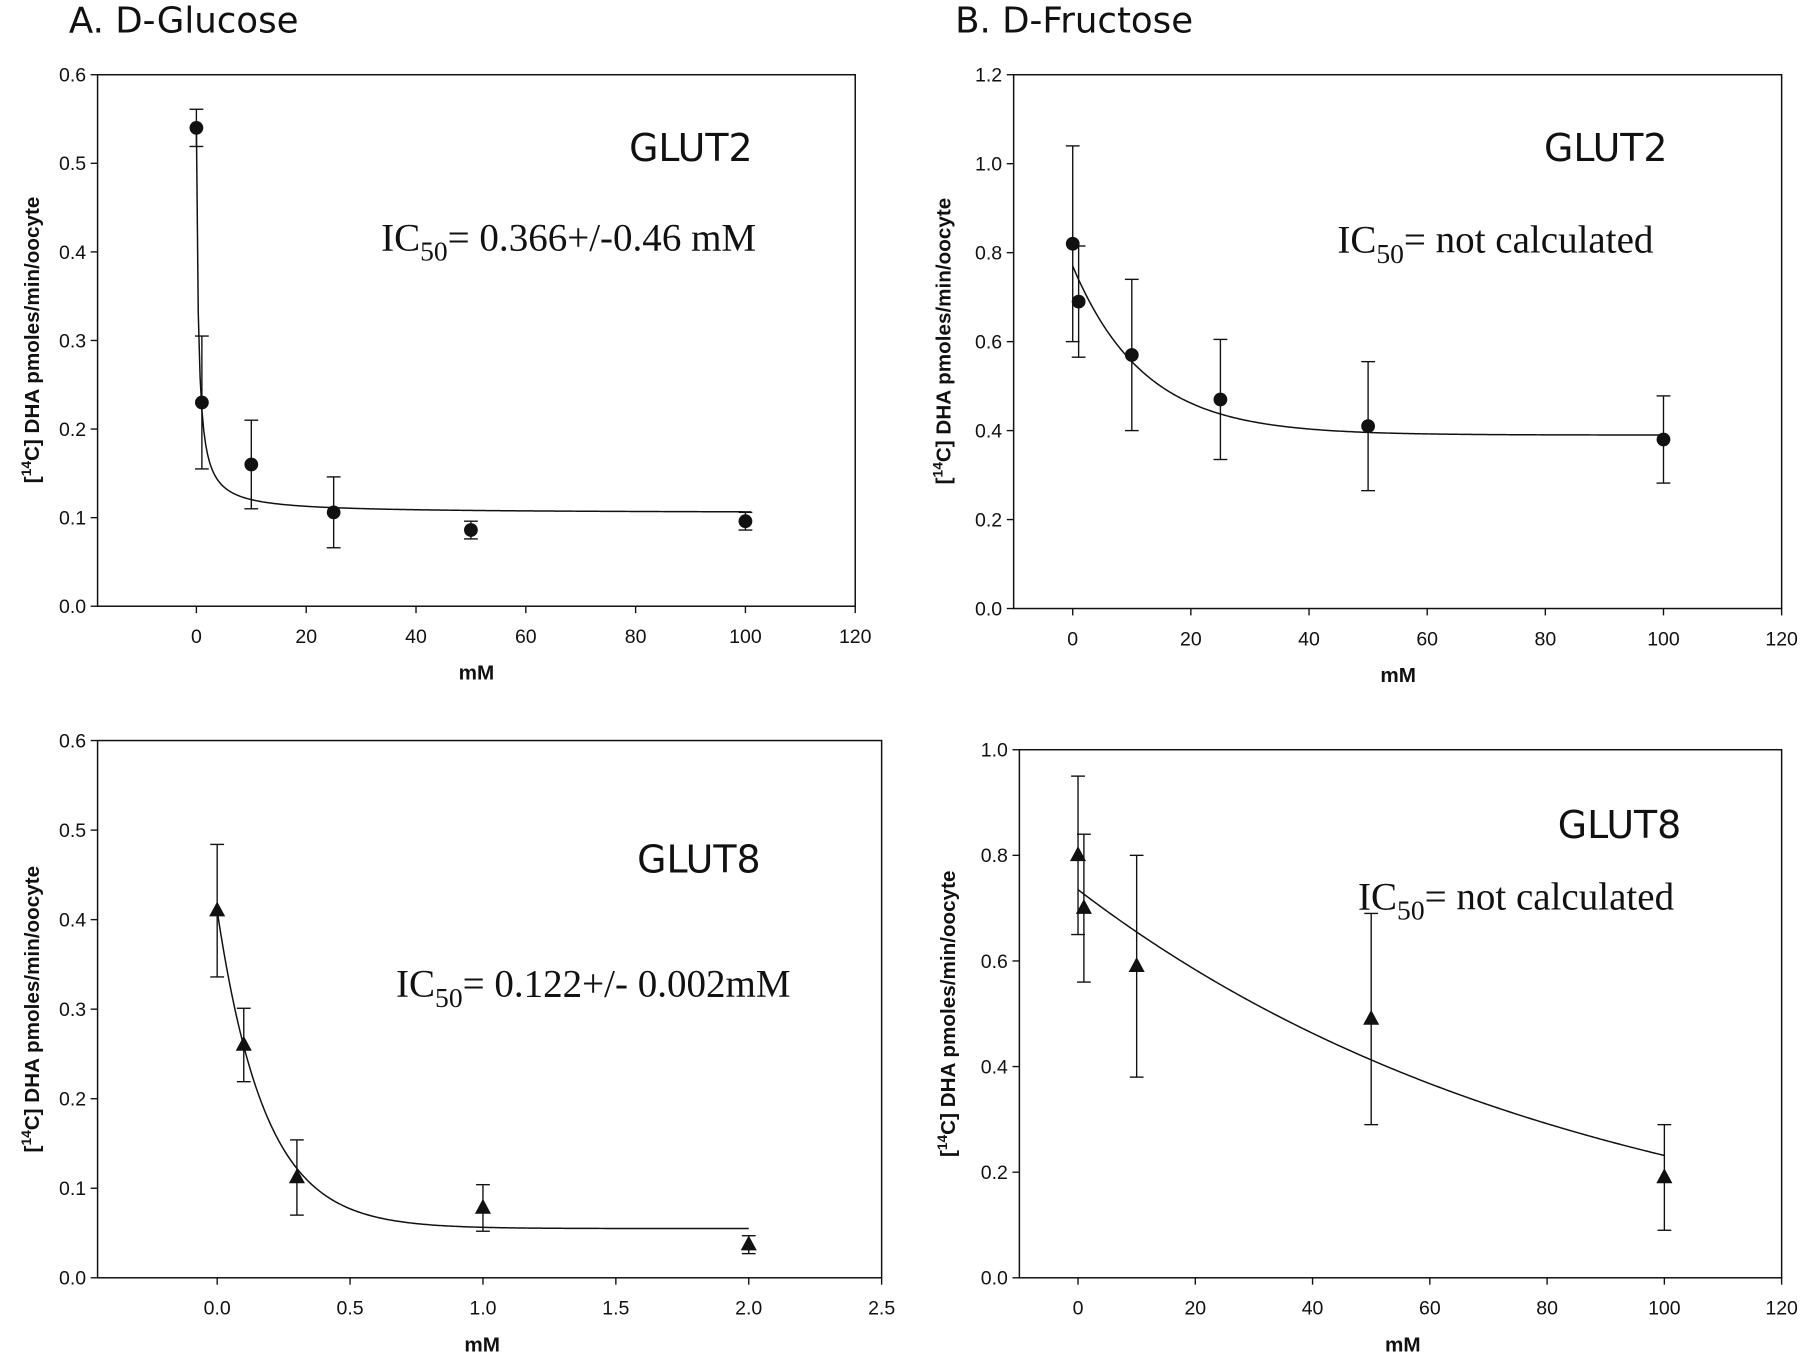 This screenshot has height=1364, width=1800. Describe the element at coordinates (994, 856) in the screenshot. I see `y-tick-label: 0.8` at that location.